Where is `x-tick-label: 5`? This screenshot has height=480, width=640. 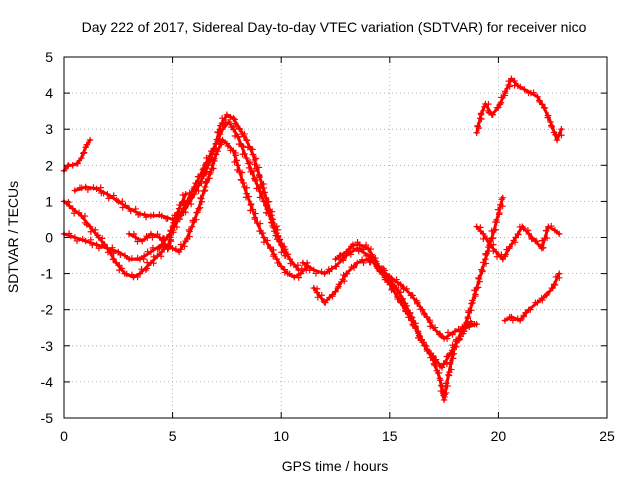 x-tick-label: 5 is located at coordinates (173, 436).